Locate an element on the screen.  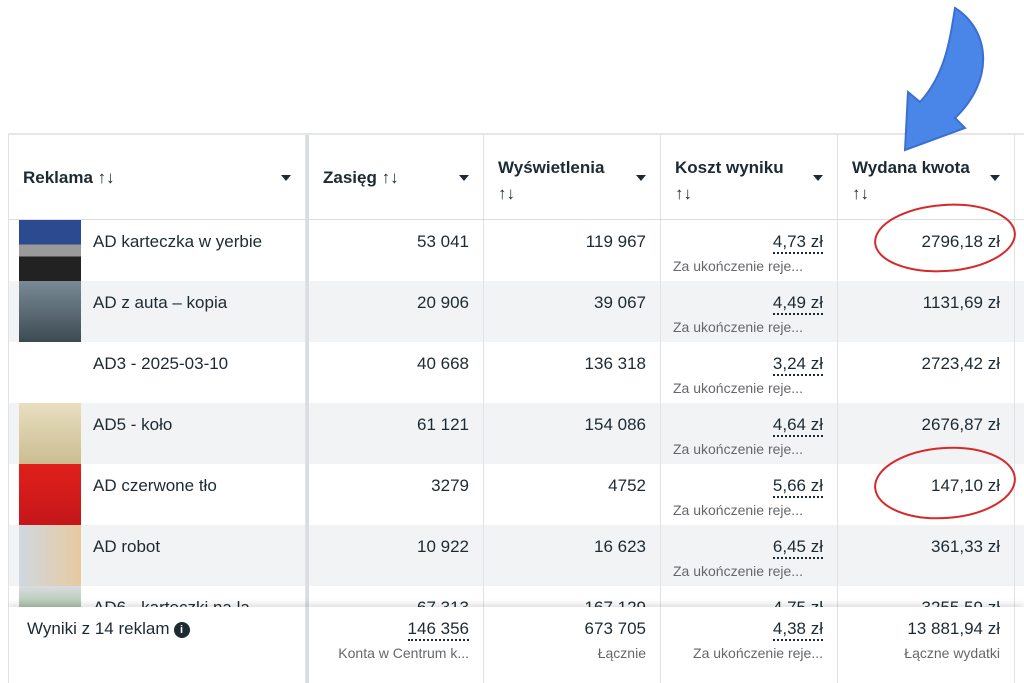
amount-spent: 1131,69 zł is located at coordinates (961, 302).